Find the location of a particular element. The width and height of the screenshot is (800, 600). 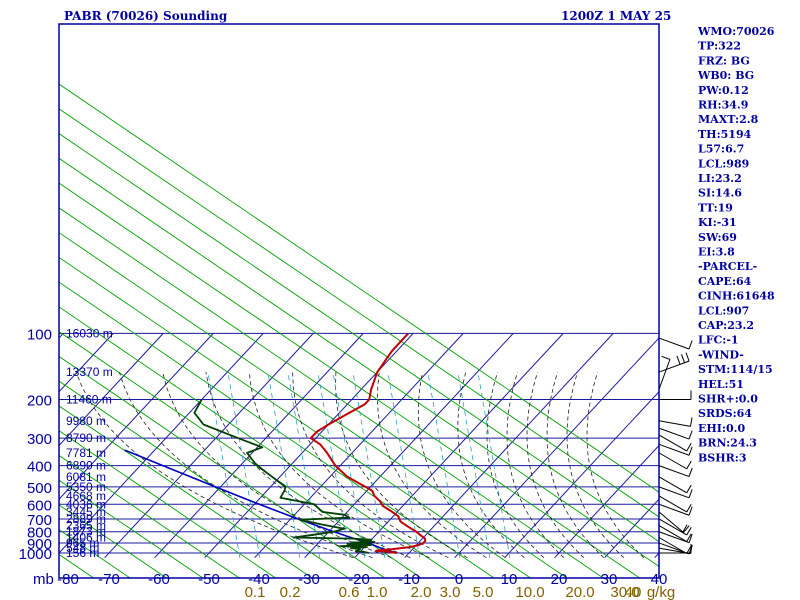

mixing-ratio-label: 0.6 is located at coordinates (349, 592).